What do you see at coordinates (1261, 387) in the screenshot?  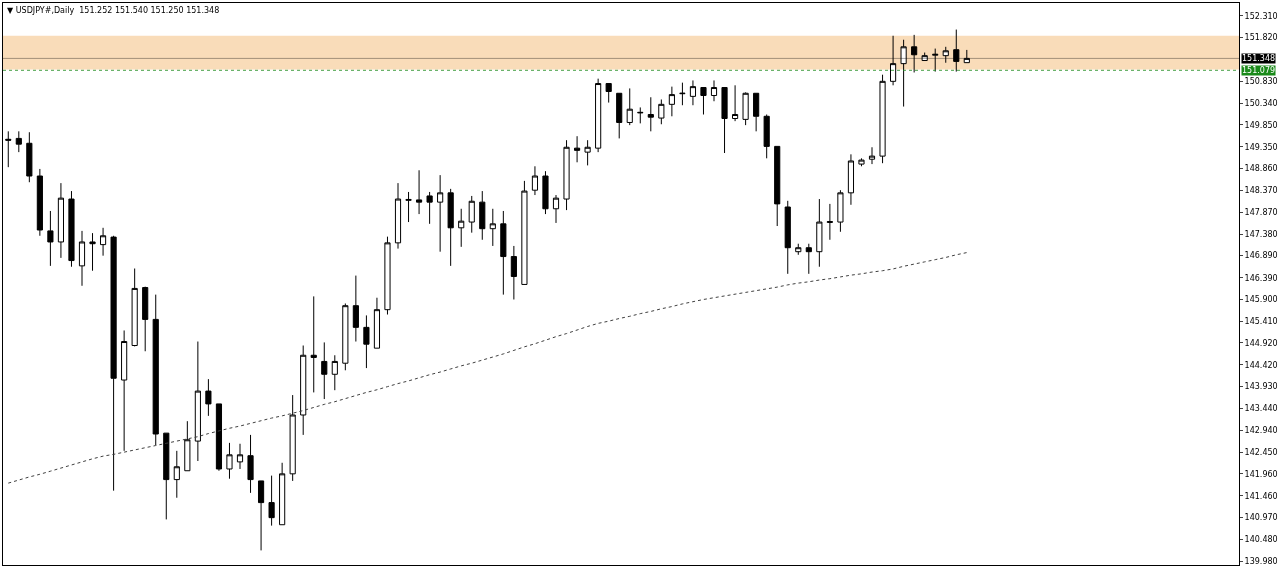 I see `y-tick-label: 143.930` at bounding box center [1261, 387].